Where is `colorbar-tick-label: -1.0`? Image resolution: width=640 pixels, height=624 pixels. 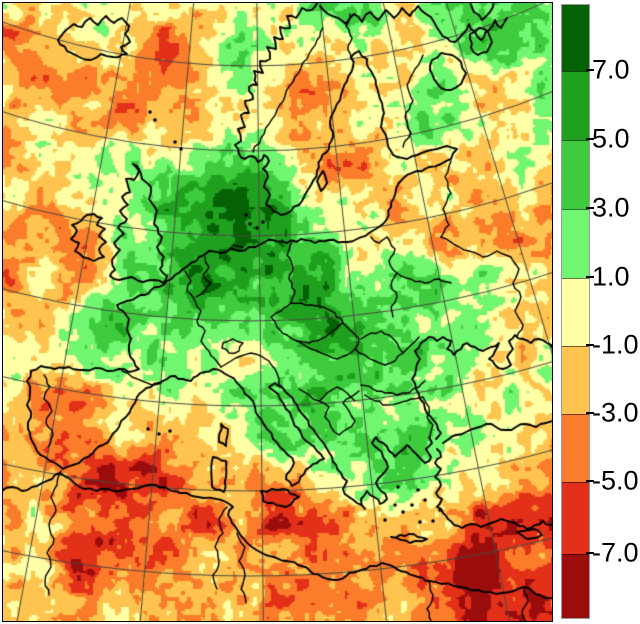
colorbar-tick-label: -1.0 is located at coordinates (615, 344).